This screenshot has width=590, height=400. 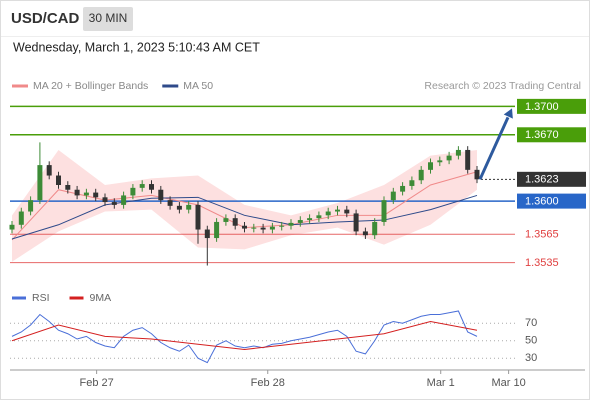 I want to click on level-label: 1.3700, so click(x=542, y=107).